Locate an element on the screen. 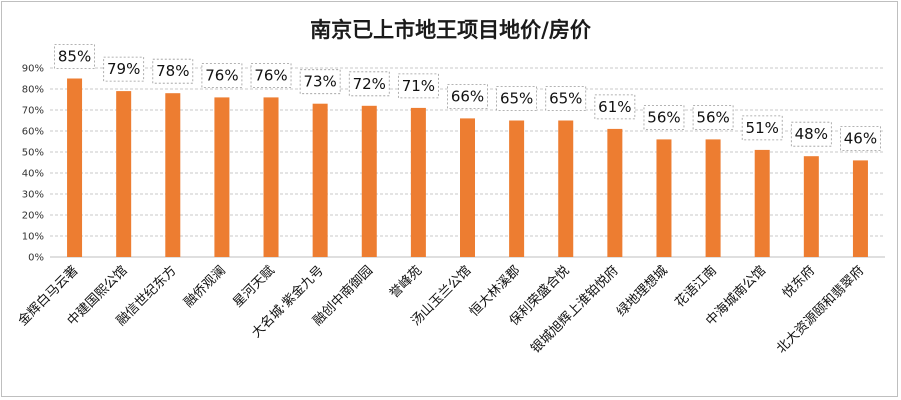 This screenshot has width=901, height=400. data-label-text: 78% is located at coordinates (172, 71).